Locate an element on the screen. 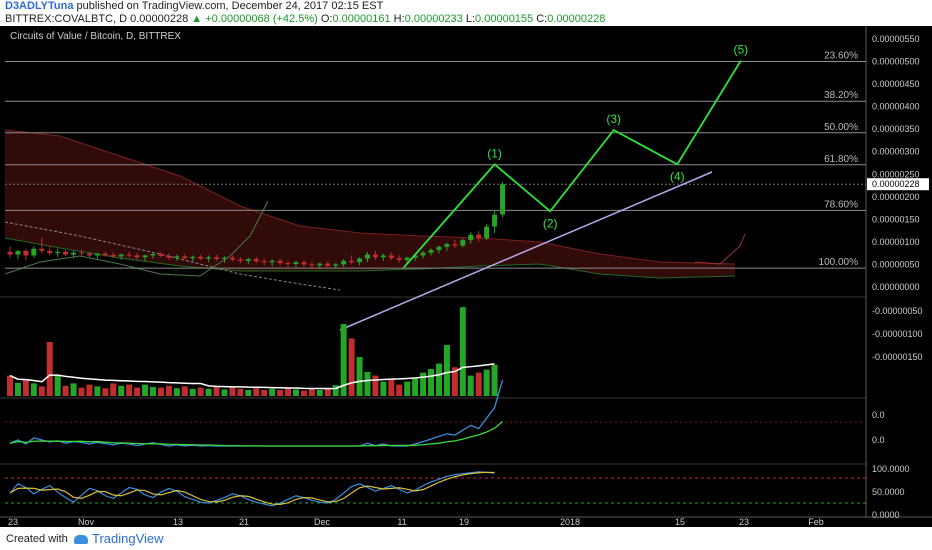 The width and height of the screenshot is (932, 550). tradingview-logo: TradingView is located at coordinates (119, 538).